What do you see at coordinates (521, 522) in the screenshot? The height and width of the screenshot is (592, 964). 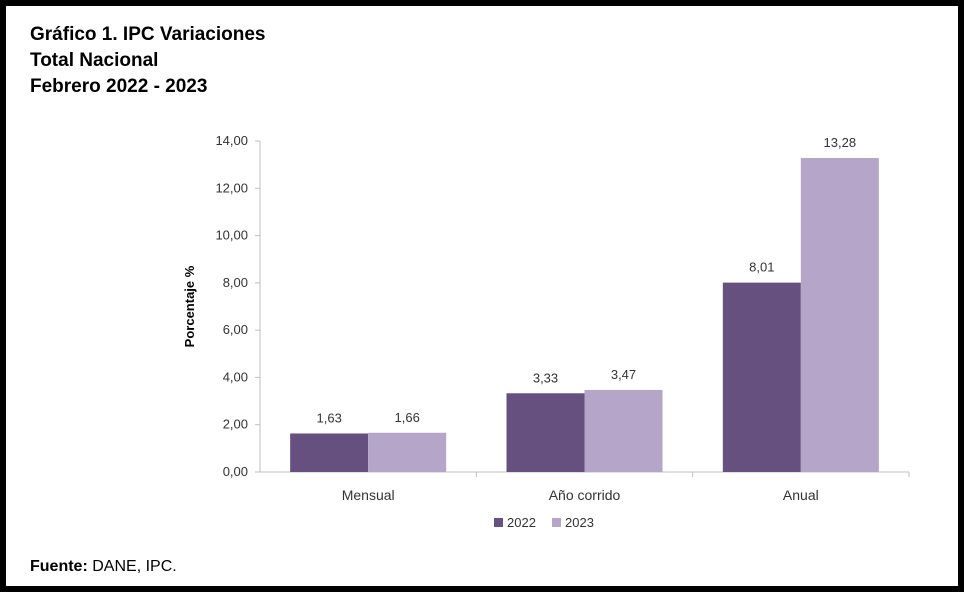 I see `legend-label-2022: 2022` at bounding box center [521, 522].